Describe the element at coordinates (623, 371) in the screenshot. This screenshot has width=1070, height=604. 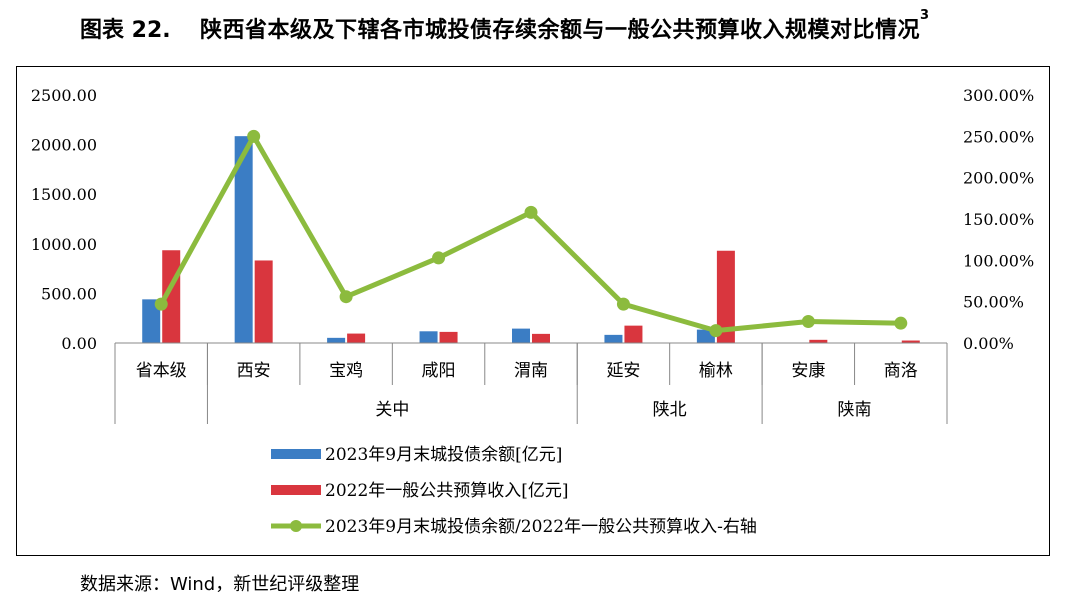
I see `x-tick-label: 延安` at that location.